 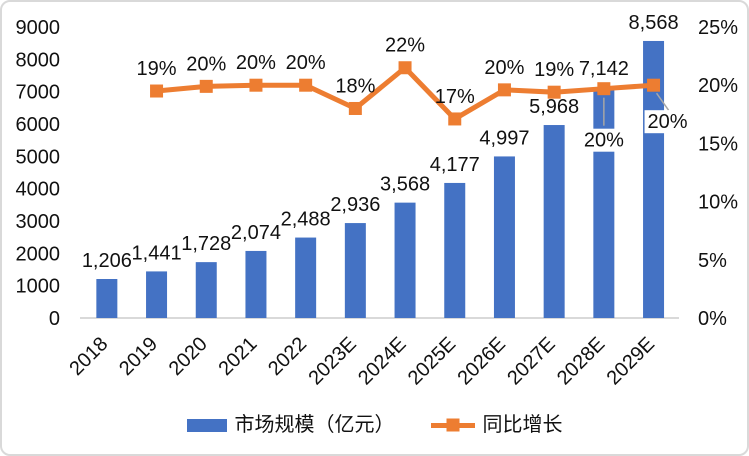 I want to click on x-axis-category-label: 2028E, so click(x=581, y=361).